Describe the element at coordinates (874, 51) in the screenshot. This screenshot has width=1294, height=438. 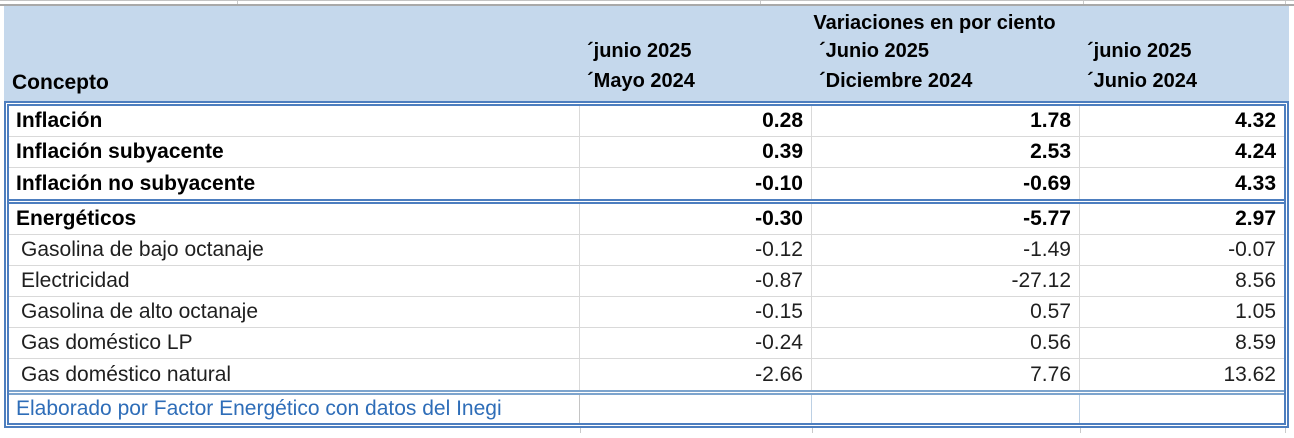
I see `period-line1: ´Junio 2025` at that location.